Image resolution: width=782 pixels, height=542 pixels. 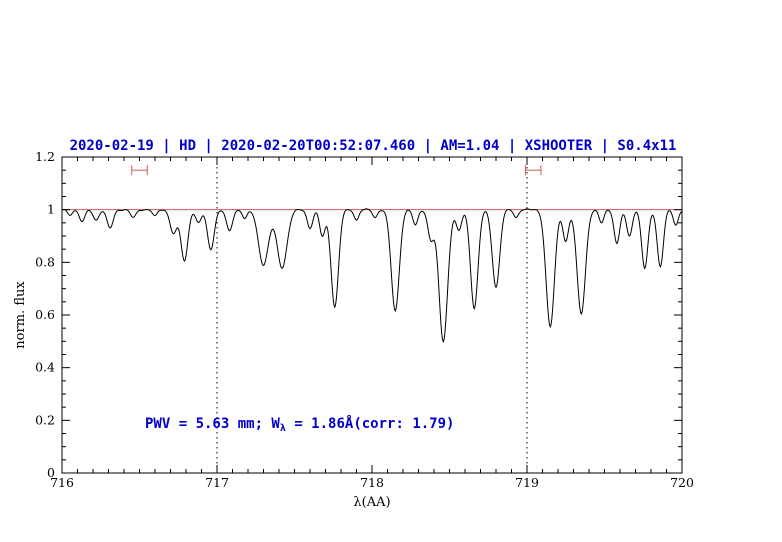 I want to click on x-tick-label: 719, so click(x=527, y=482).